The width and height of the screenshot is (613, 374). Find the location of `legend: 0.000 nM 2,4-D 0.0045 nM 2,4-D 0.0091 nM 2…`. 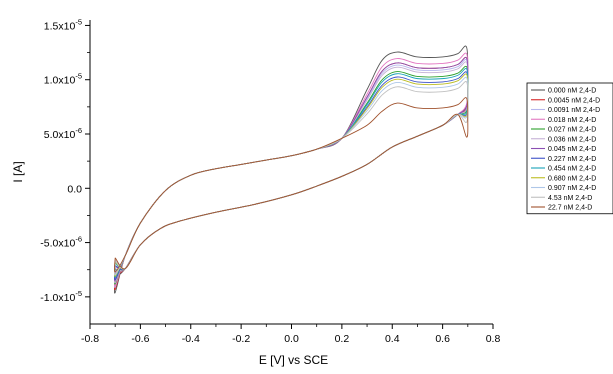

legend: 0.000 nM 2,4-D 0.0045 nM 2,4-D 0.0091 nM 2… is located at coordinates (569, 148).